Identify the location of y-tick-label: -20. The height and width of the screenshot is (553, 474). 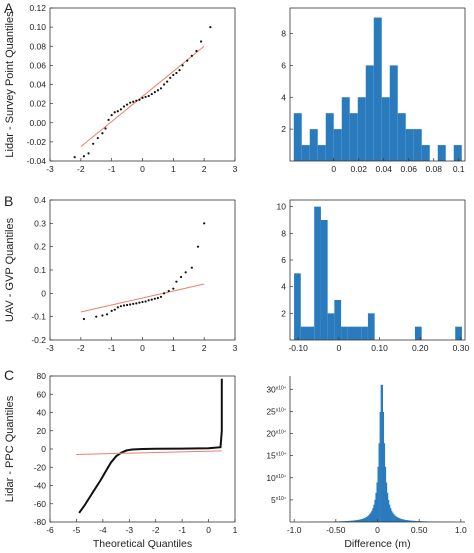
(40, 467).